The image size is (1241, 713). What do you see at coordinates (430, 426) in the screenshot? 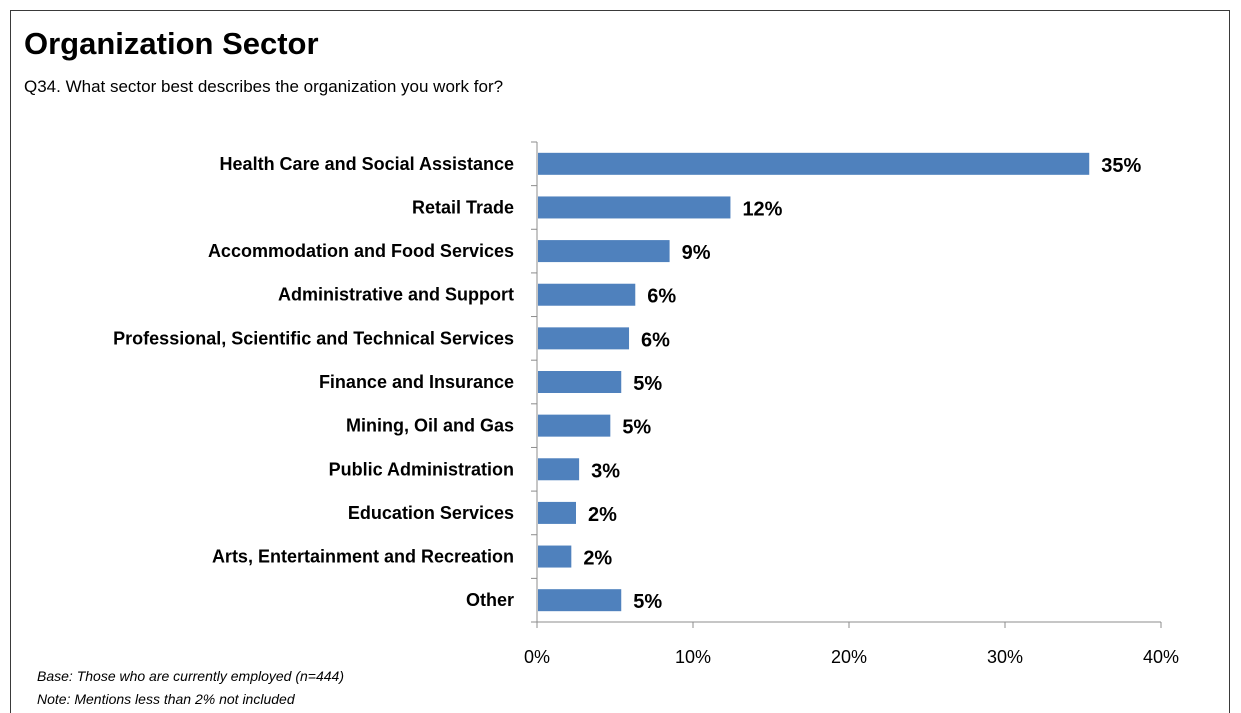
I see `category-label: Mining, Oil and Gas` at bounding box center [430, 426].